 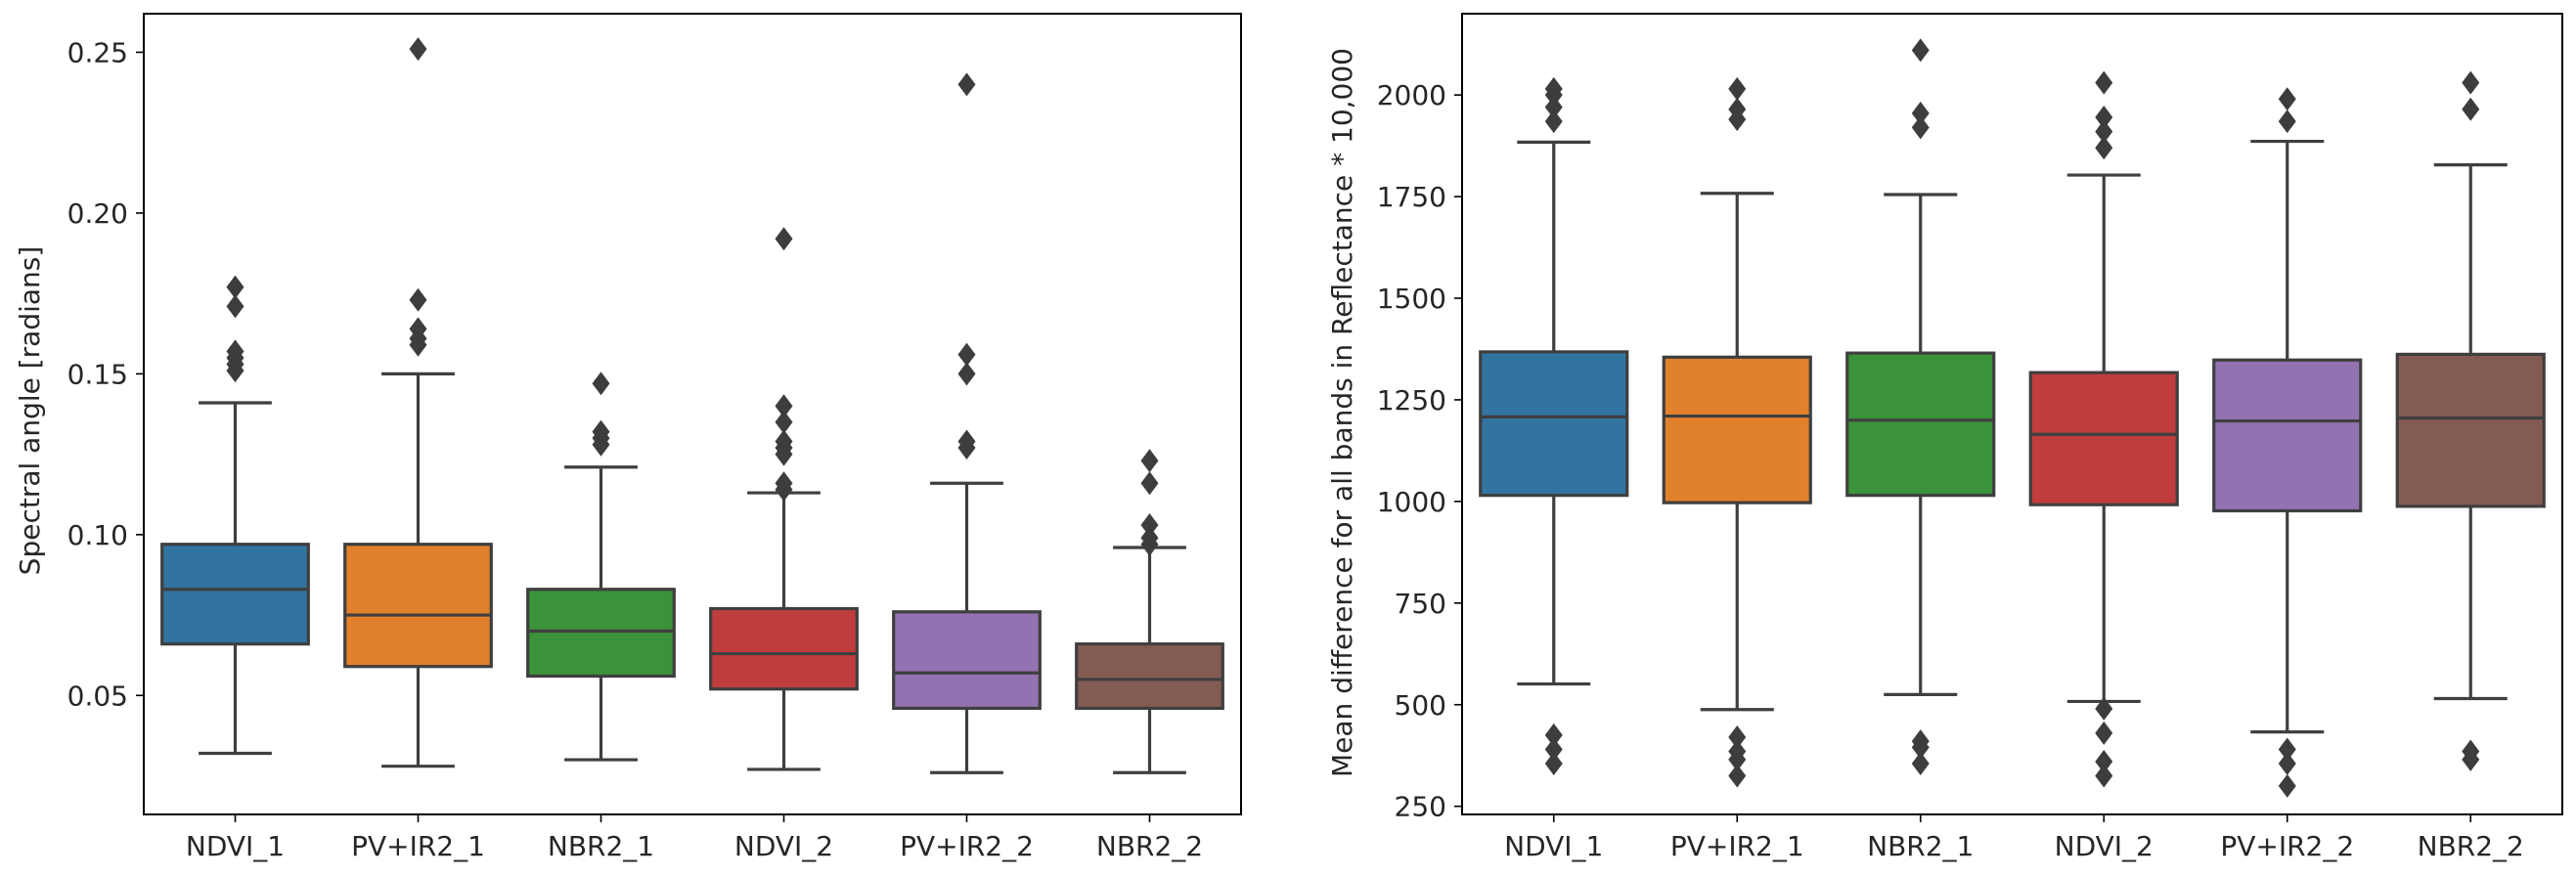 What do you see at coordinates (97, 696) in the screenshot?
I see `left-y-tick-label: 0.05` at bounding box center [97, 696].